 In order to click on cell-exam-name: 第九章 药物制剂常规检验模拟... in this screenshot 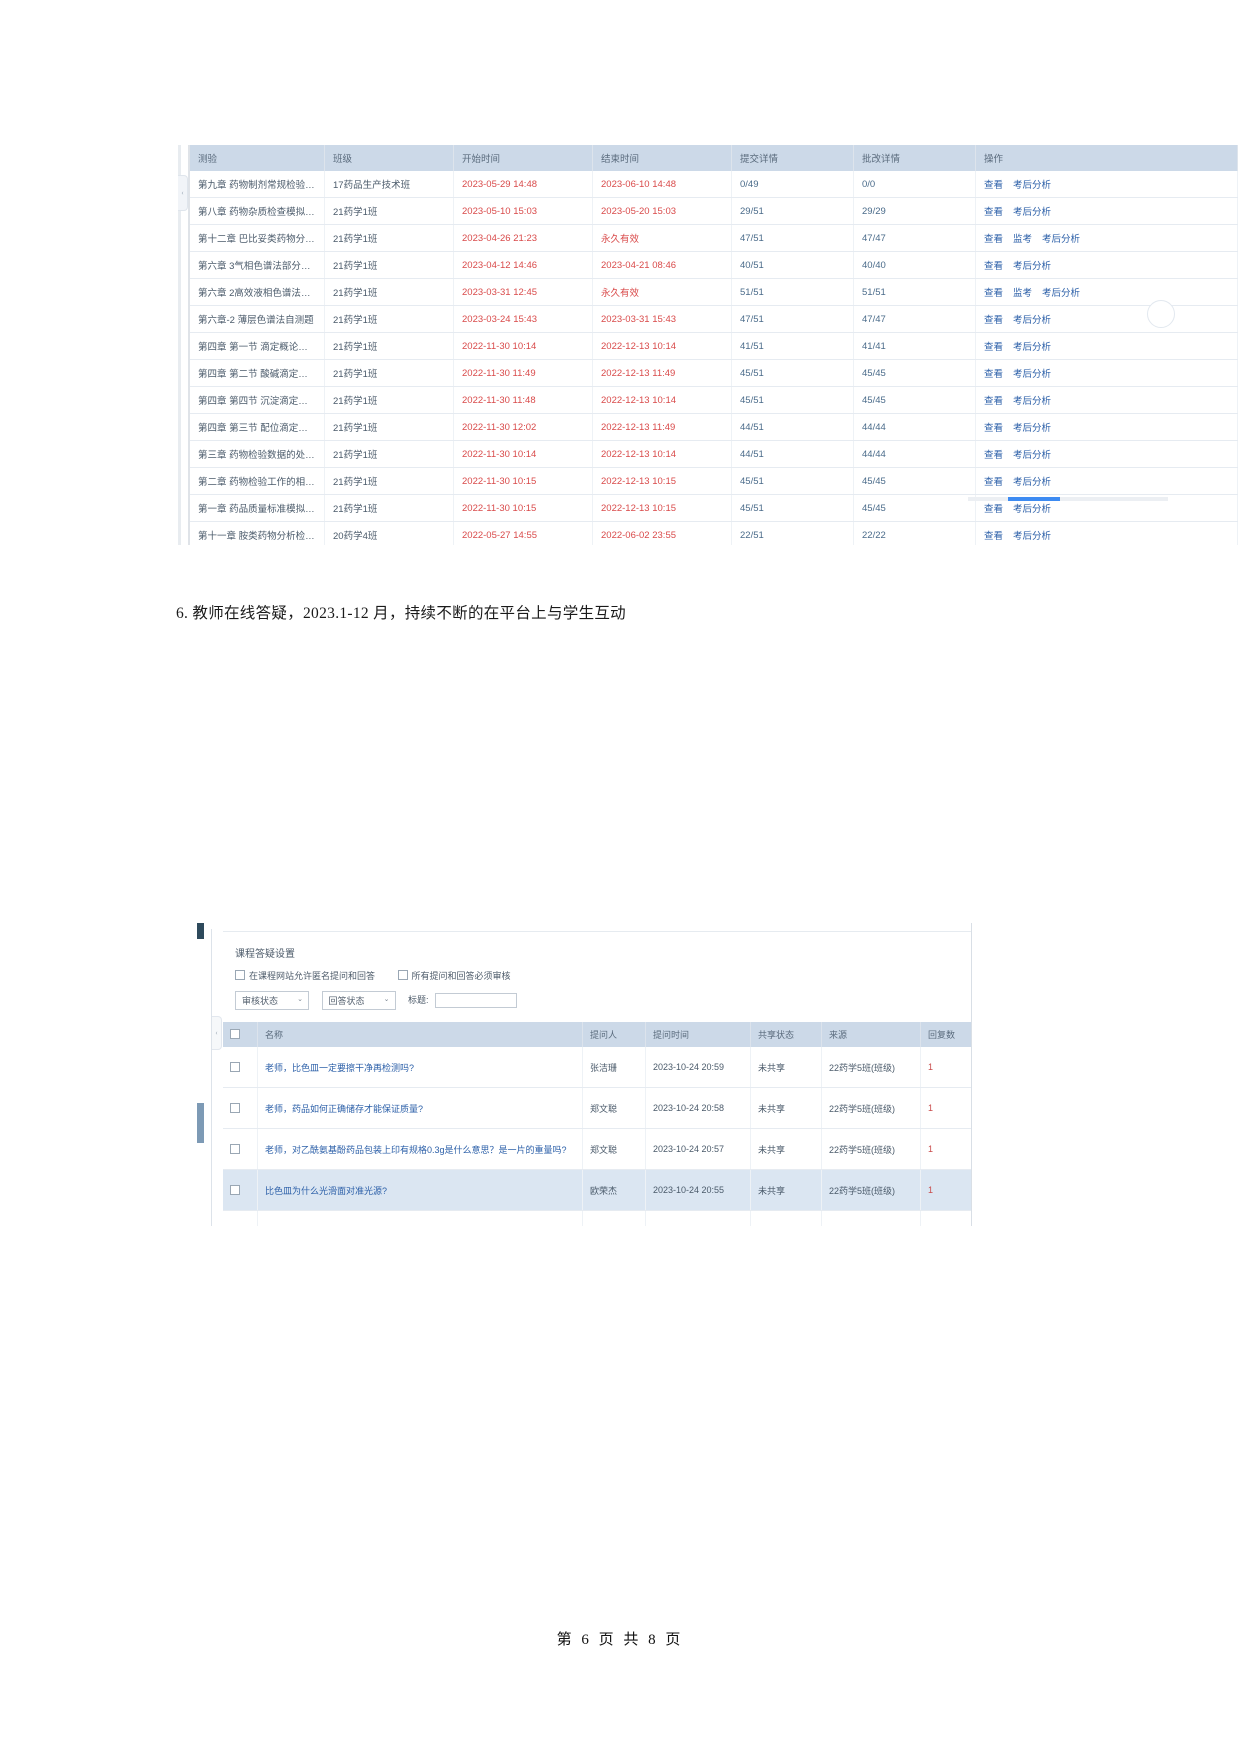, I will do `click(257, 184)`.